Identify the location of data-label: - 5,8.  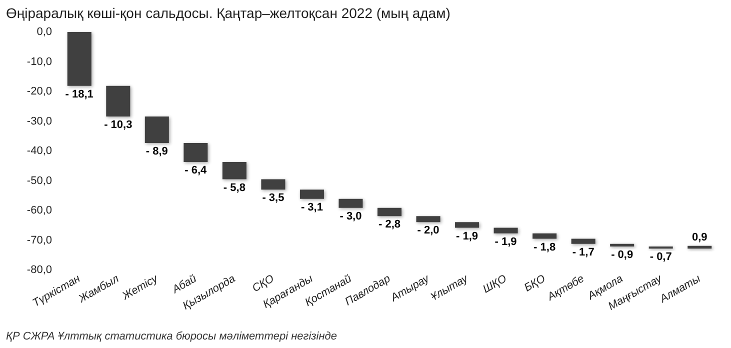
(234, 188).